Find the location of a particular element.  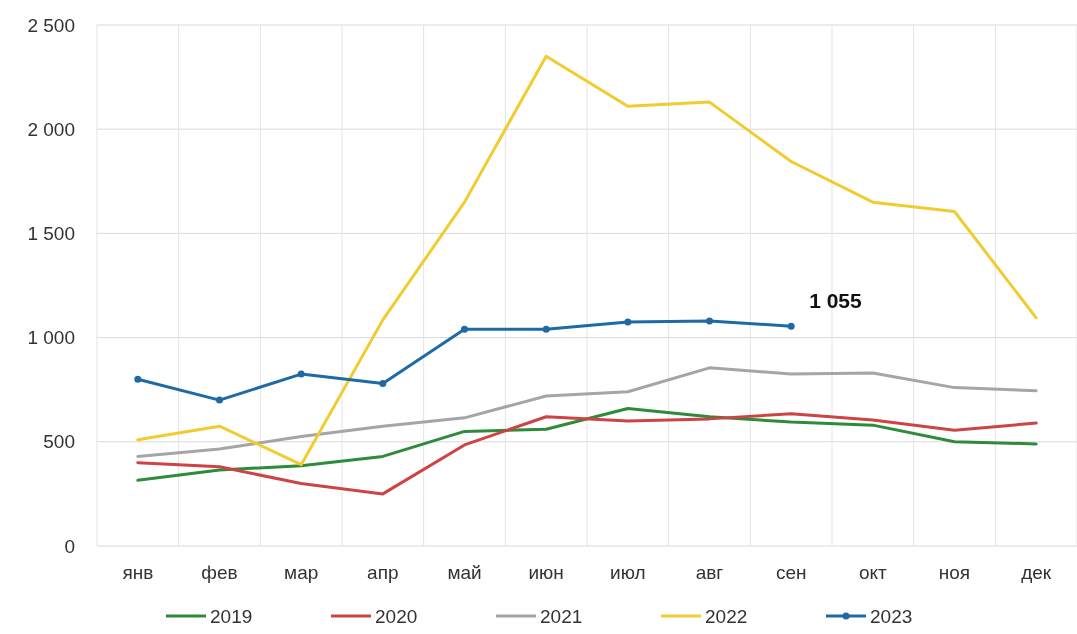

x-tick-label: апр is located at coordinates (383, 572).